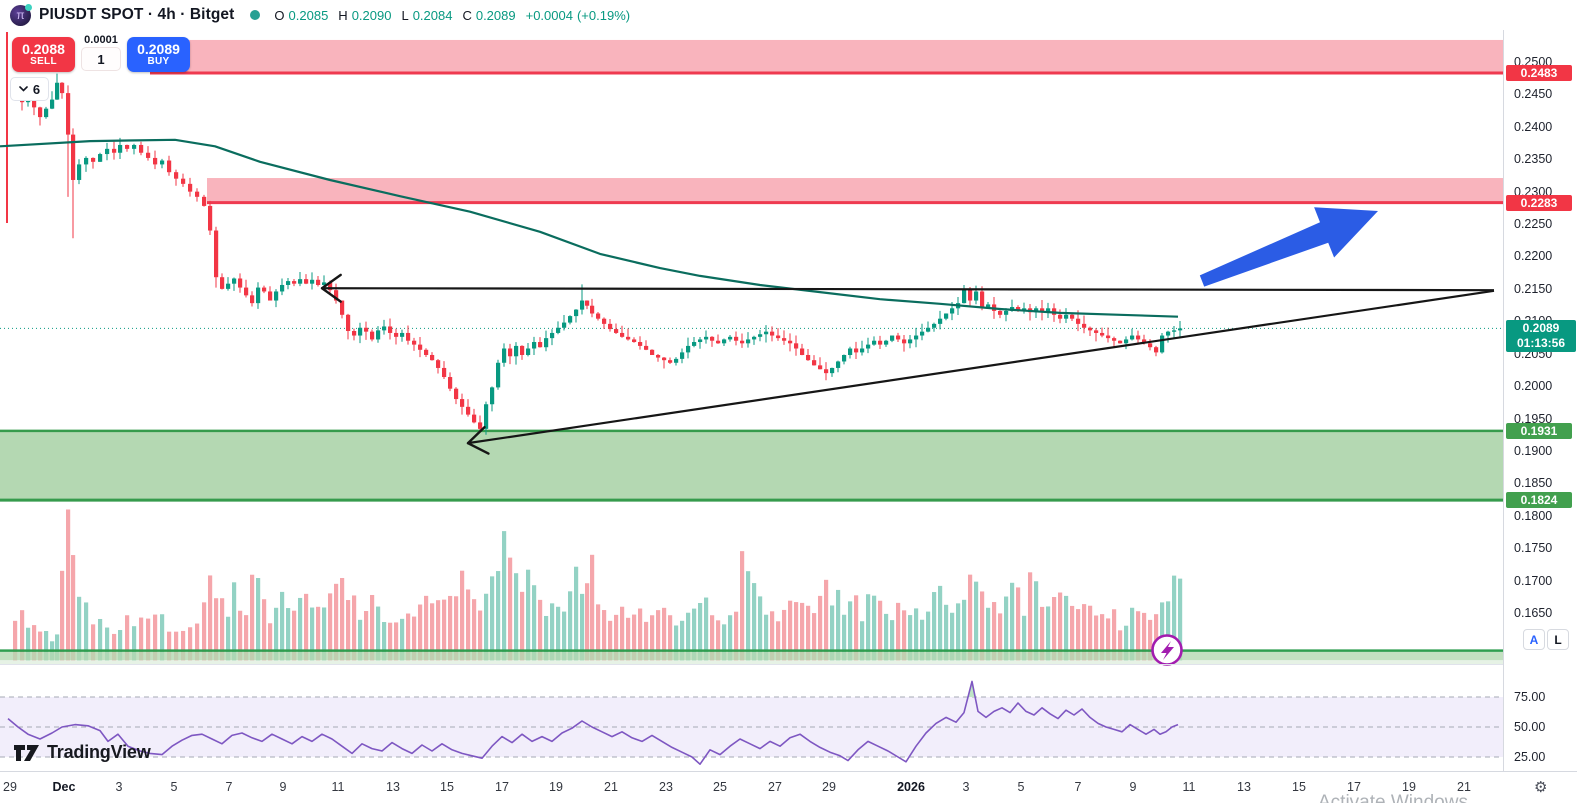  I want to click on pane-separator, so click(788, 664).